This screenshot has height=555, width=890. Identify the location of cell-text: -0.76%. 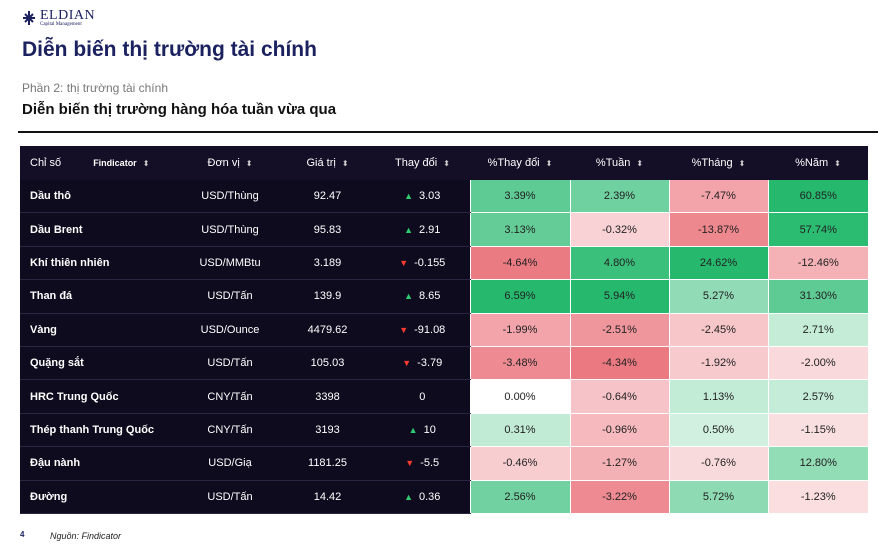
(718, 463).